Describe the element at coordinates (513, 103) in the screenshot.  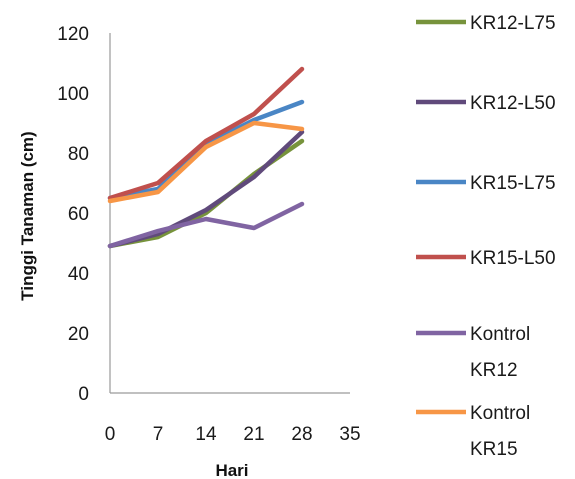
I see `legend-label: KR12-L50` at that location.